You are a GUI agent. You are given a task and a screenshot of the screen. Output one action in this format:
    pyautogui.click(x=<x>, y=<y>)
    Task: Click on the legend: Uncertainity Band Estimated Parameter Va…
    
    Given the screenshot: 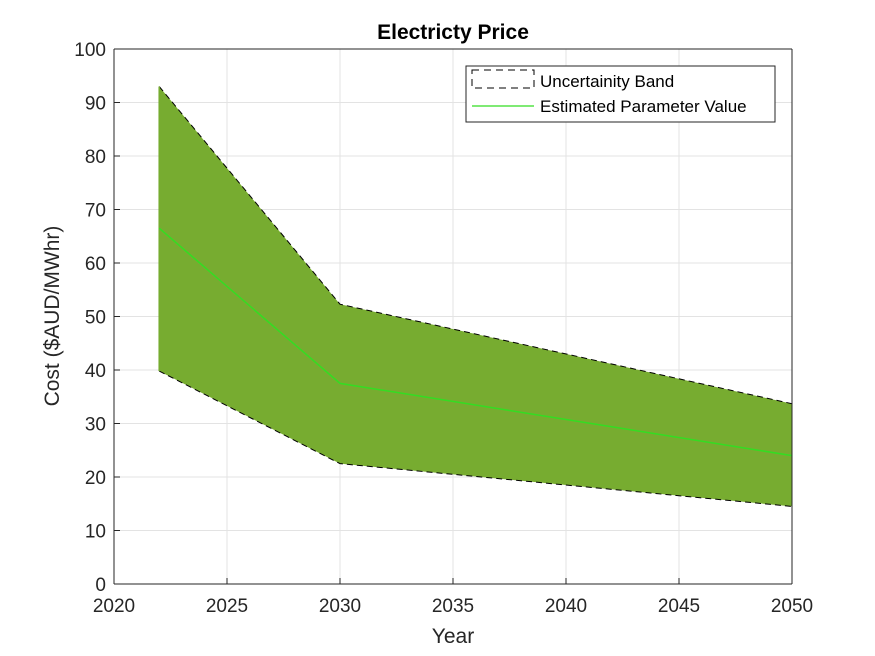 What is the action you would take?
    pyautogui.click(x=620, y=94)
    